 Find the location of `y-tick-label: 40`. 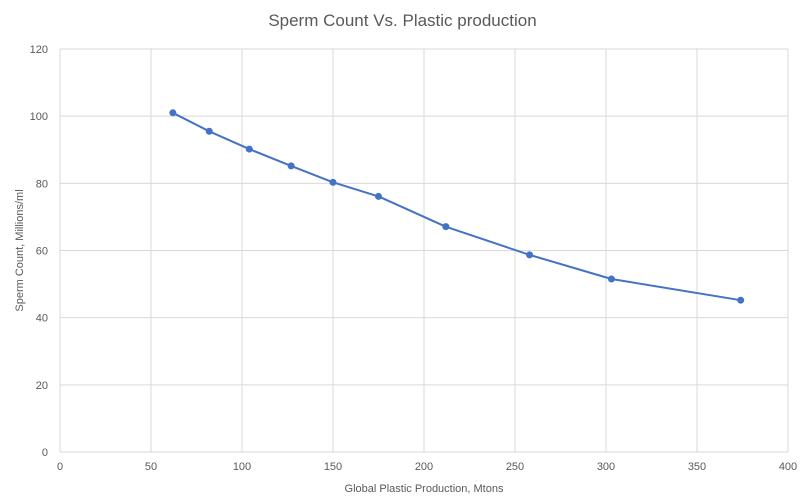

y-tick-label: 40 is located at coordinates (42, 319).